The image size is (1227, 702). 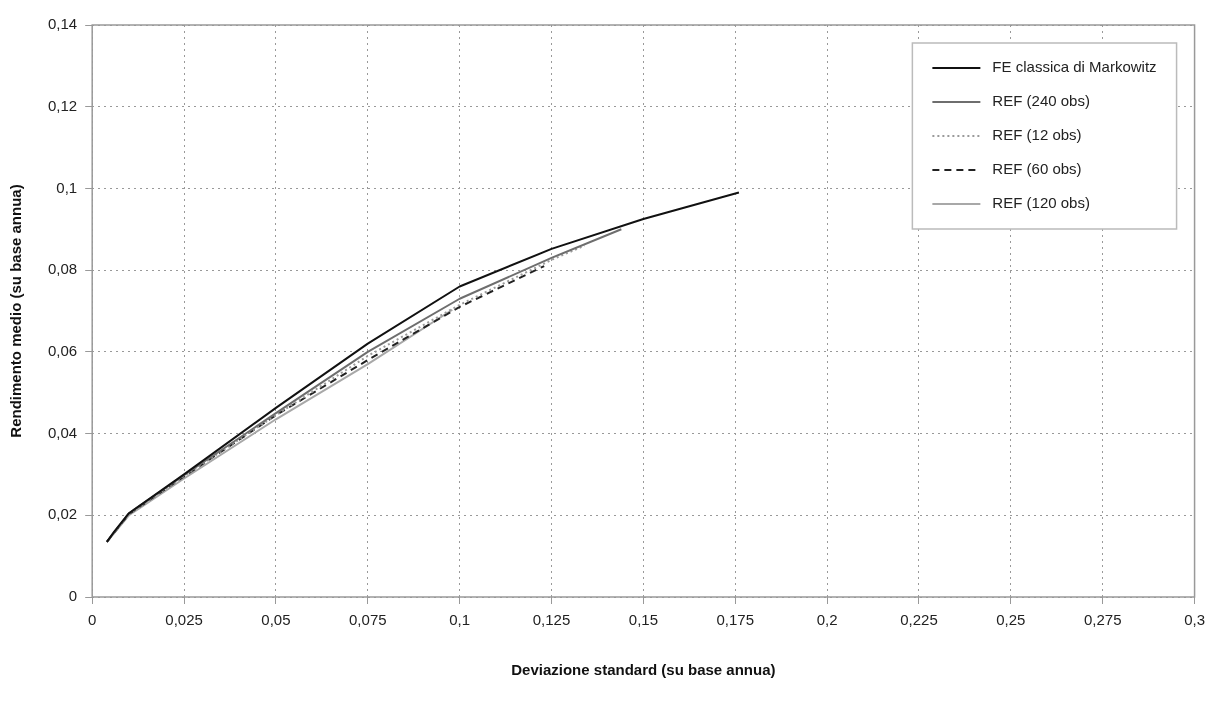 What do you see at coordinates (62, 514) in the screenshot?
I see `y-tick-label: 0,02` at bounding box center [62, 514].